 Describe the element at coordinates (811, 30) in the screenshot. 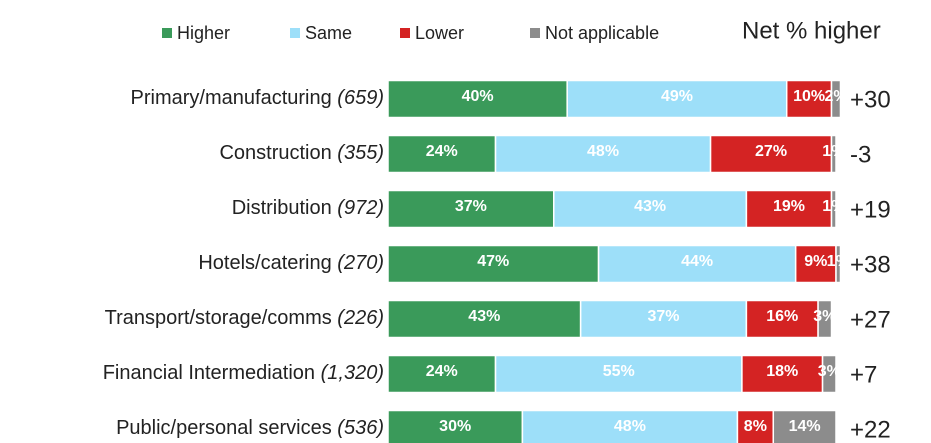

I see `net-title: Net % higher` at that location.